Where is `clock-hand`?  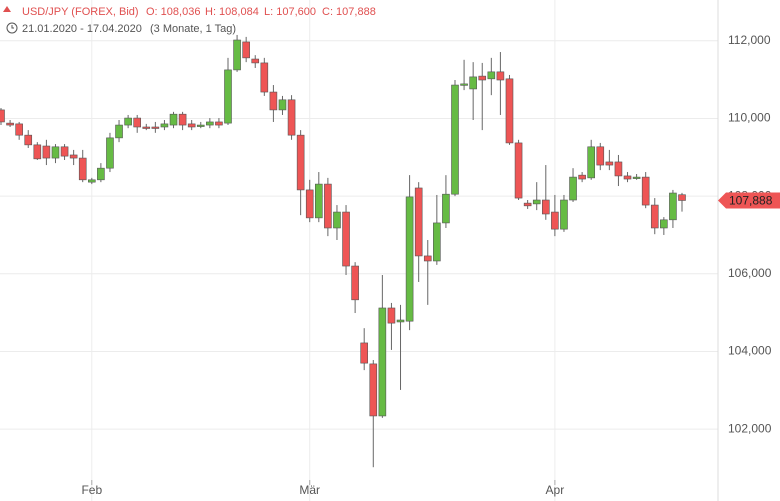 clock-hand is located at coordinates (12, 27).